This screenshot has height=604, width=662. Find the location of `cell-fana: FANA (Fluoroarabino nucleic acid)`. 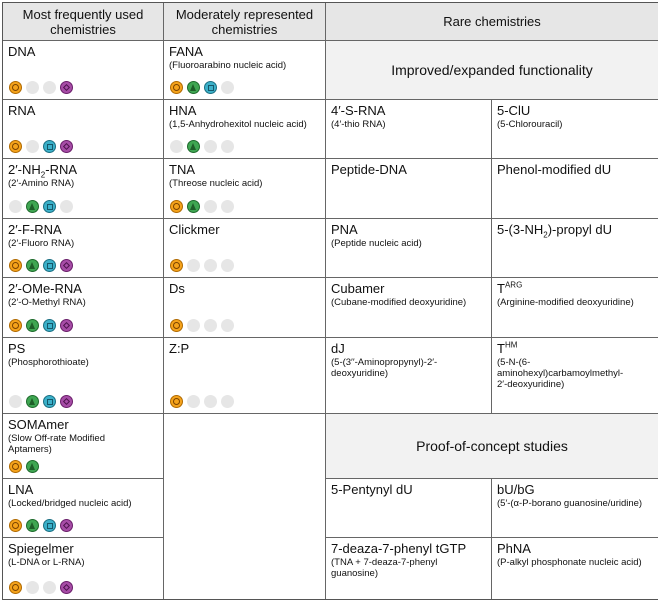

cell-fana: FANA (Fluoroarabino nucleic acid) is located at coordinates (245, 70).